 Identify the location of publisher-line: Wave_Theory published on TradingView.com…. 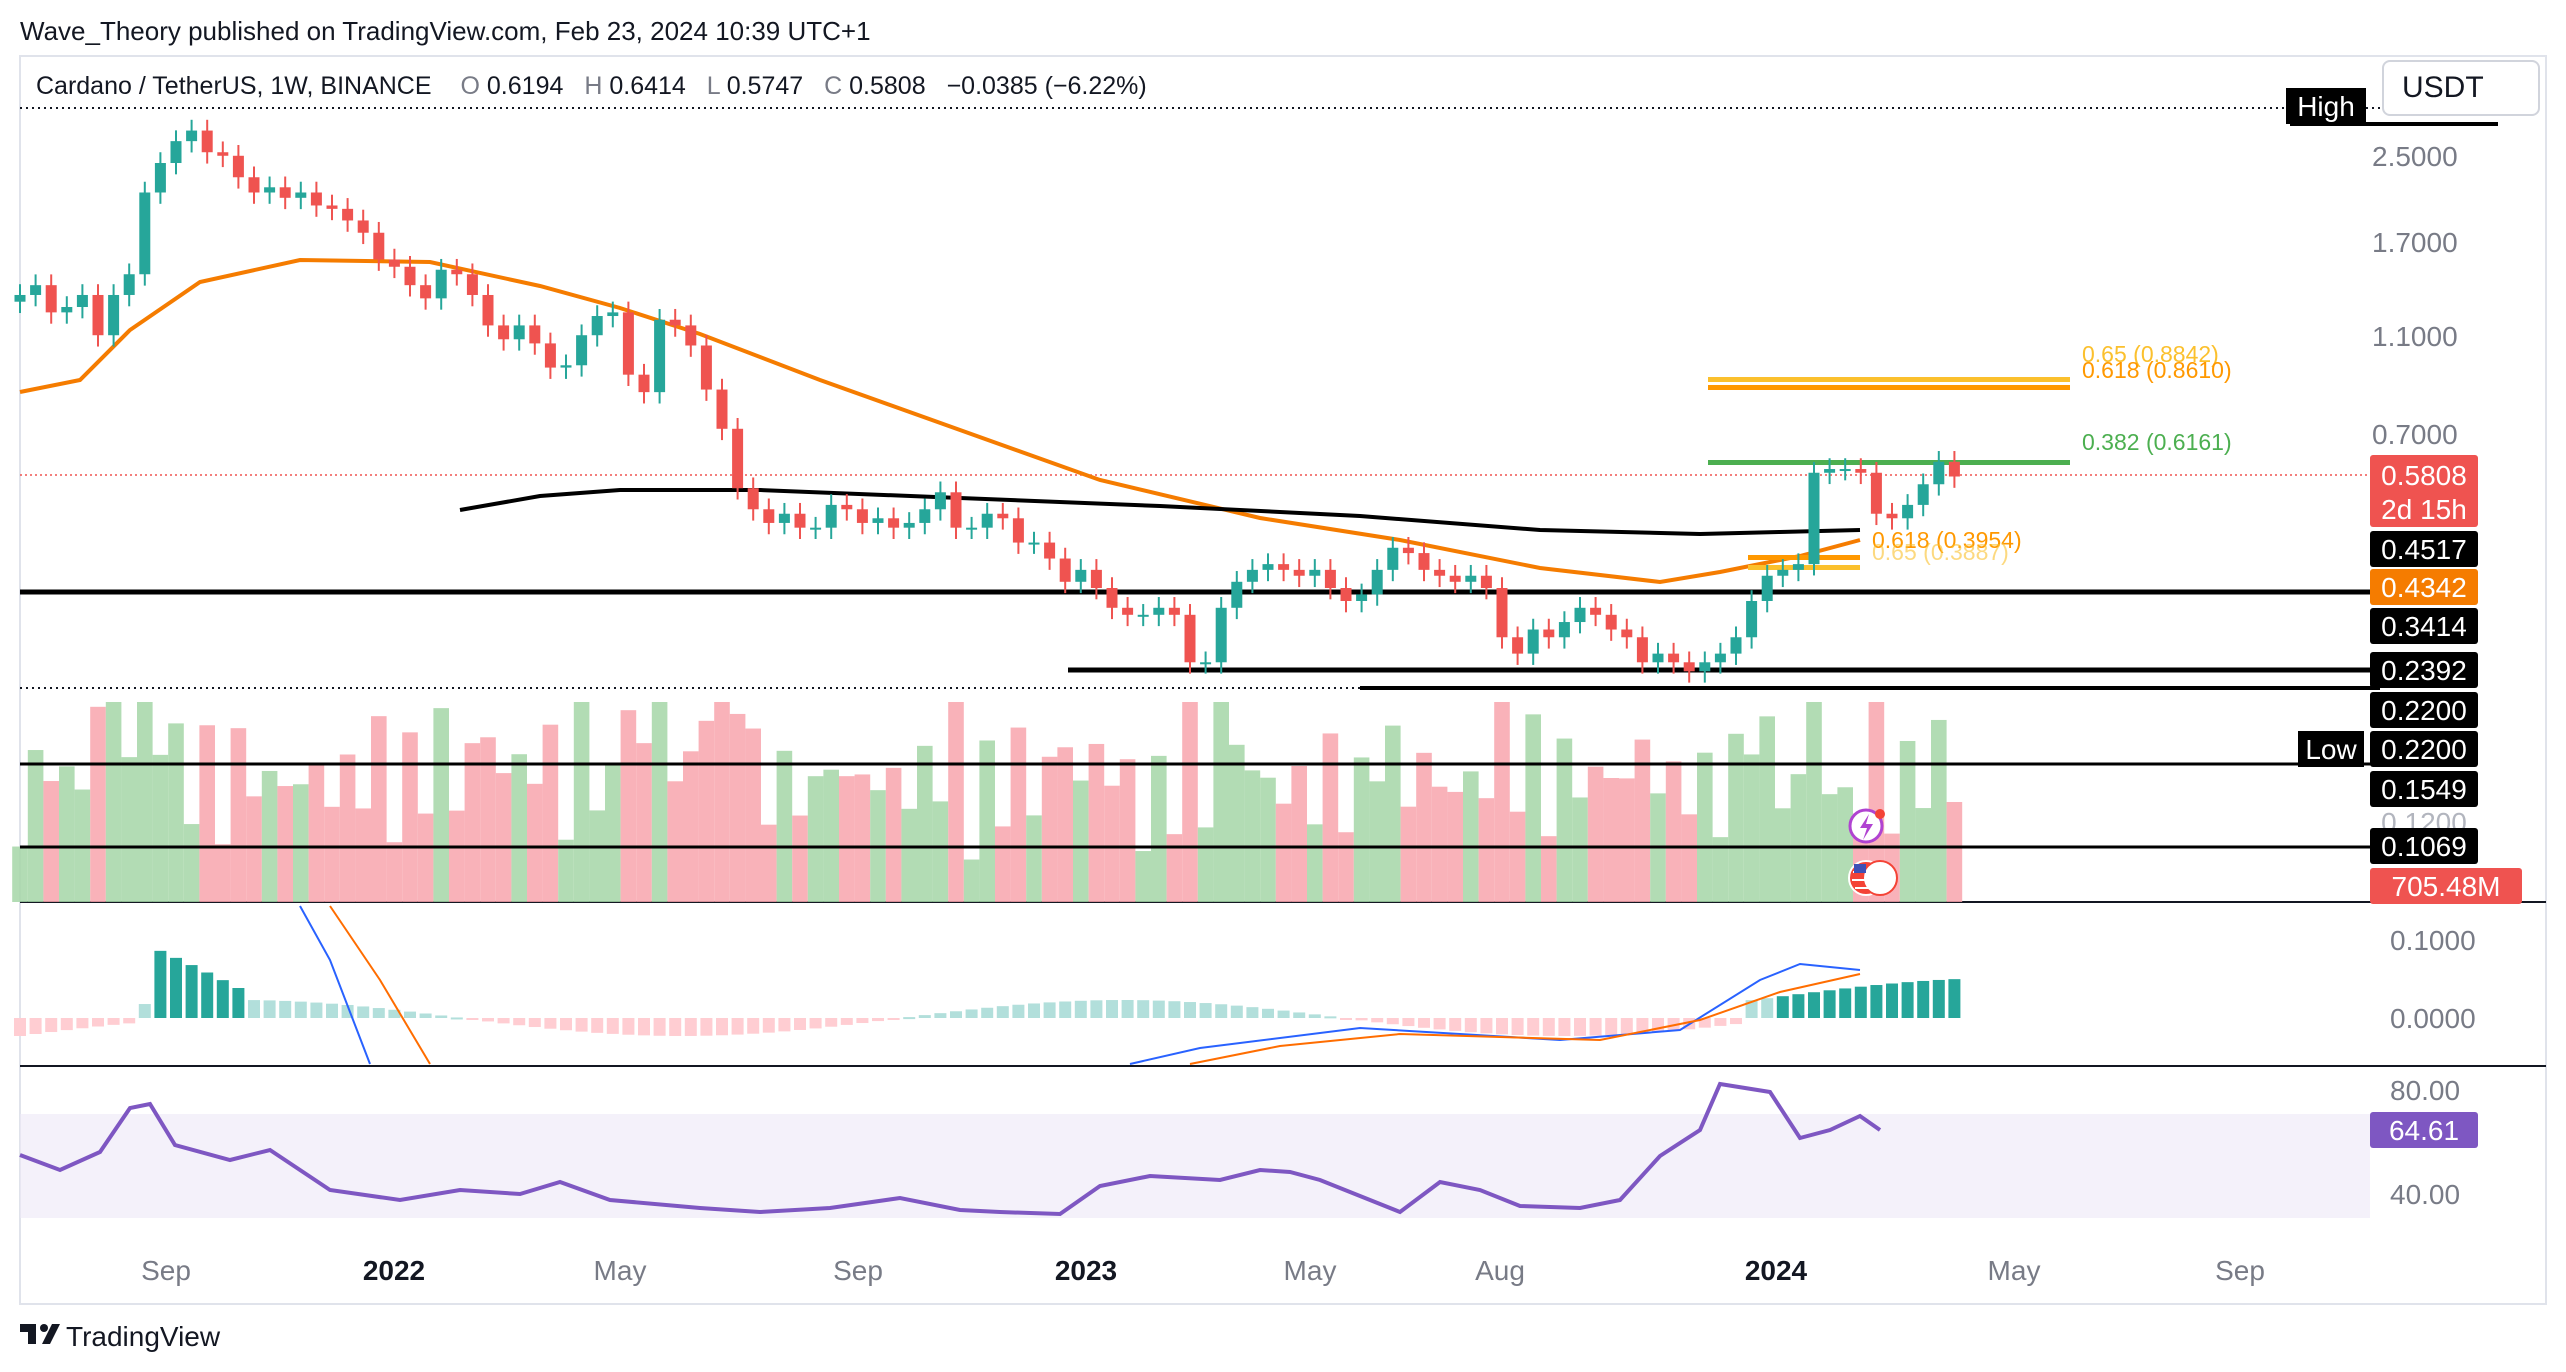
(445, 31).